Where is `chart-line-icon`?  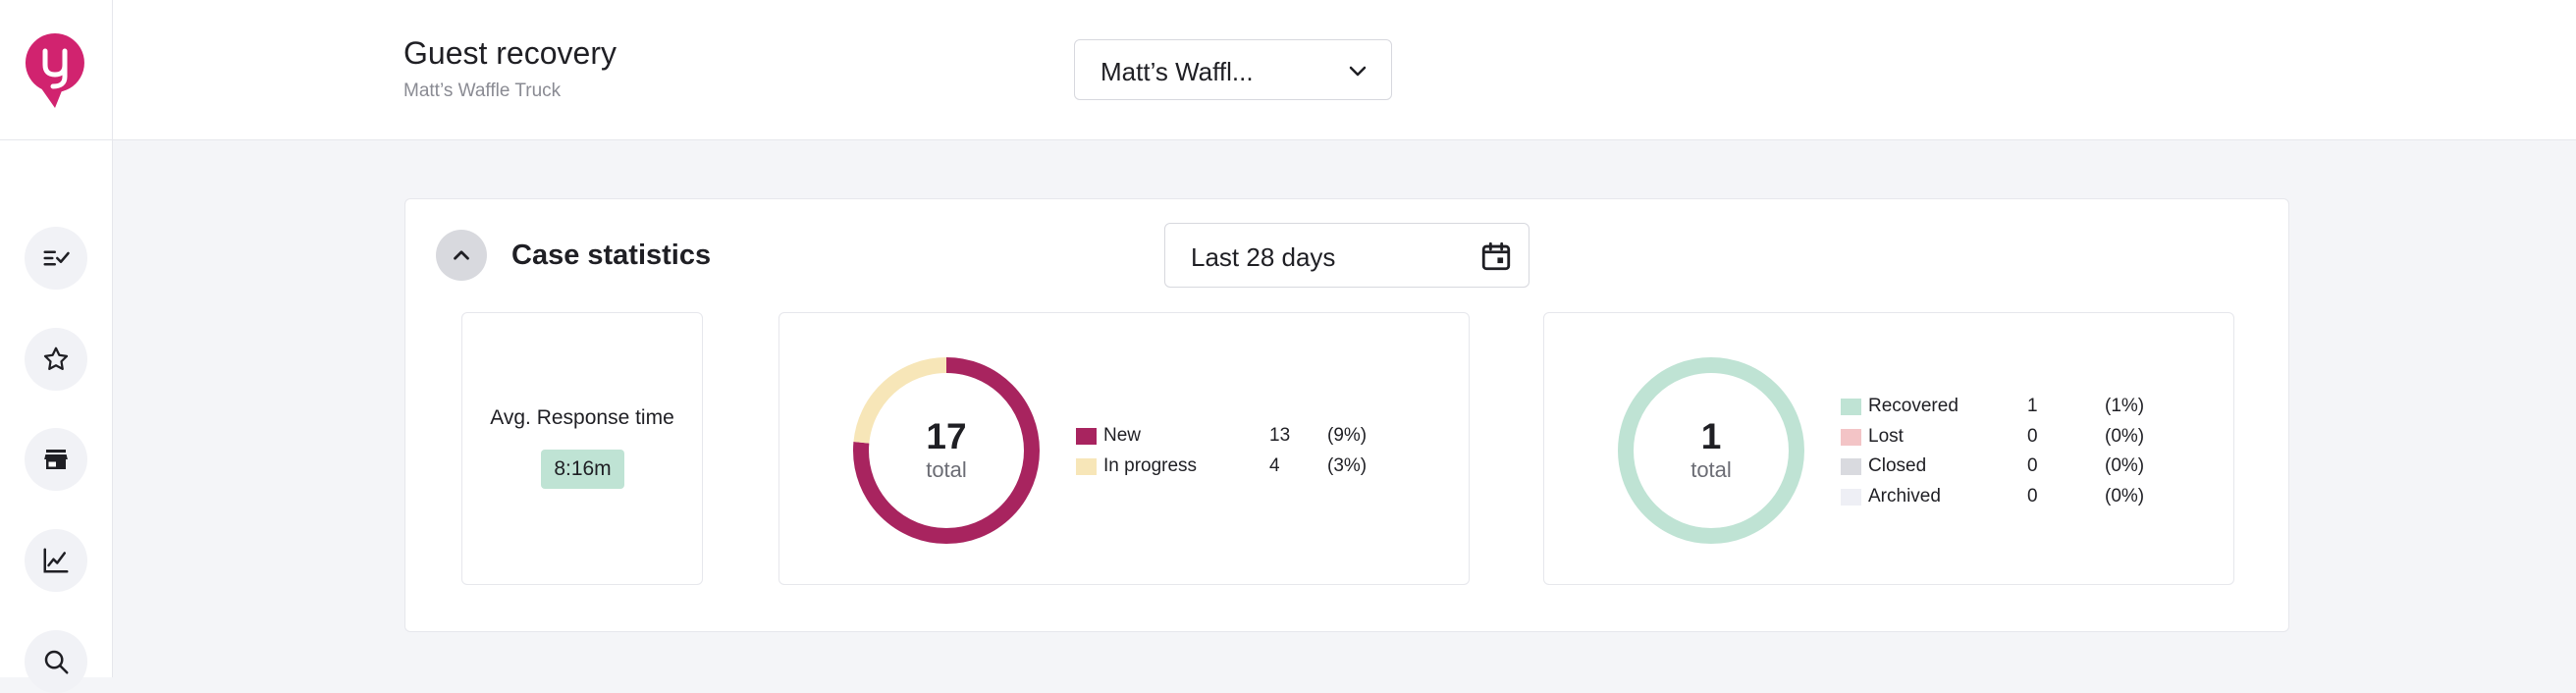 chart-line-icon is located at coordinates (56, 560).